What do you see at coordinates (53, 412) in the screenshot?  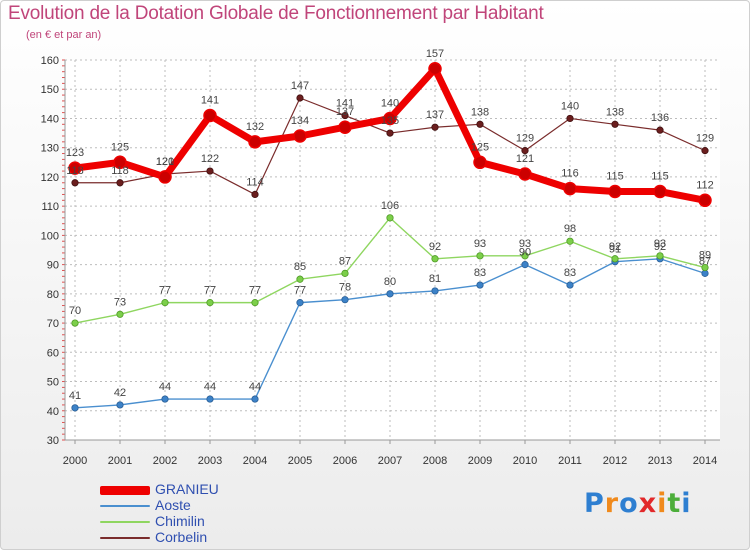 I see `y-tick-label: 40` at bounding box center [53, 412].